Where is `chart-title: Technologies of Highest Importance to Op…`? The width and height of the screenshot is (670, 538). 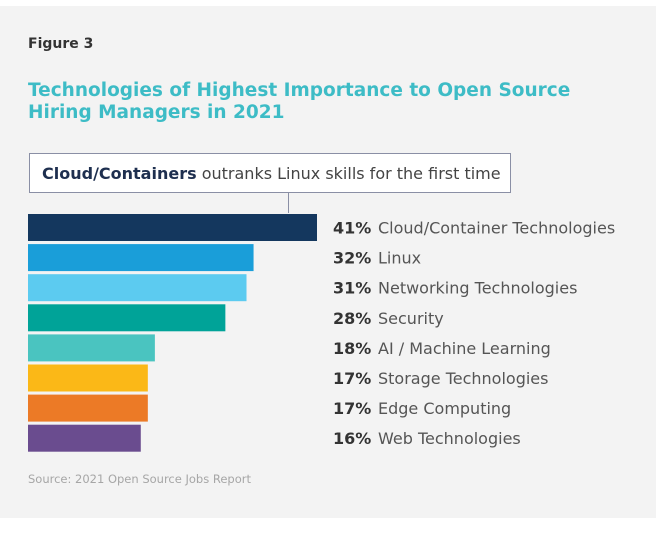 chart-title: Technologies of Highest Importance to Op… is located at coordinates (299, 101).